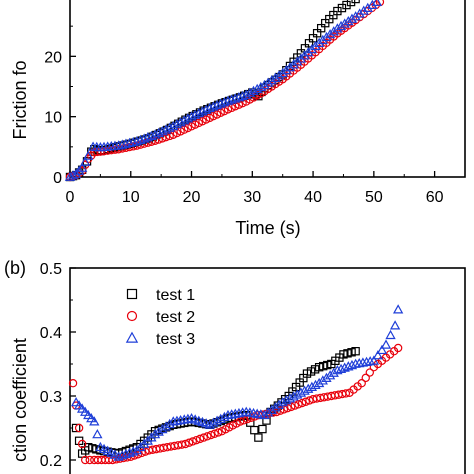  I want to click on x-tick-label: 40, so click(313, 197).